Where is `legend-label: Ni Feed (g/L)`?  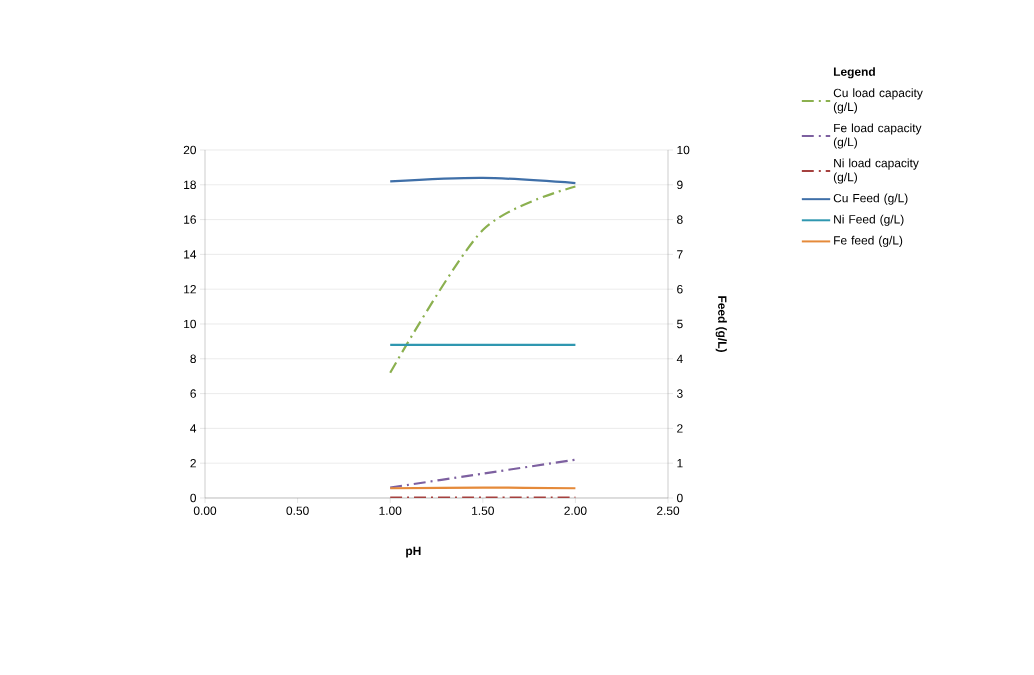
legend-label: Ni Feed (g/L) is located at coordinates (869, 220).